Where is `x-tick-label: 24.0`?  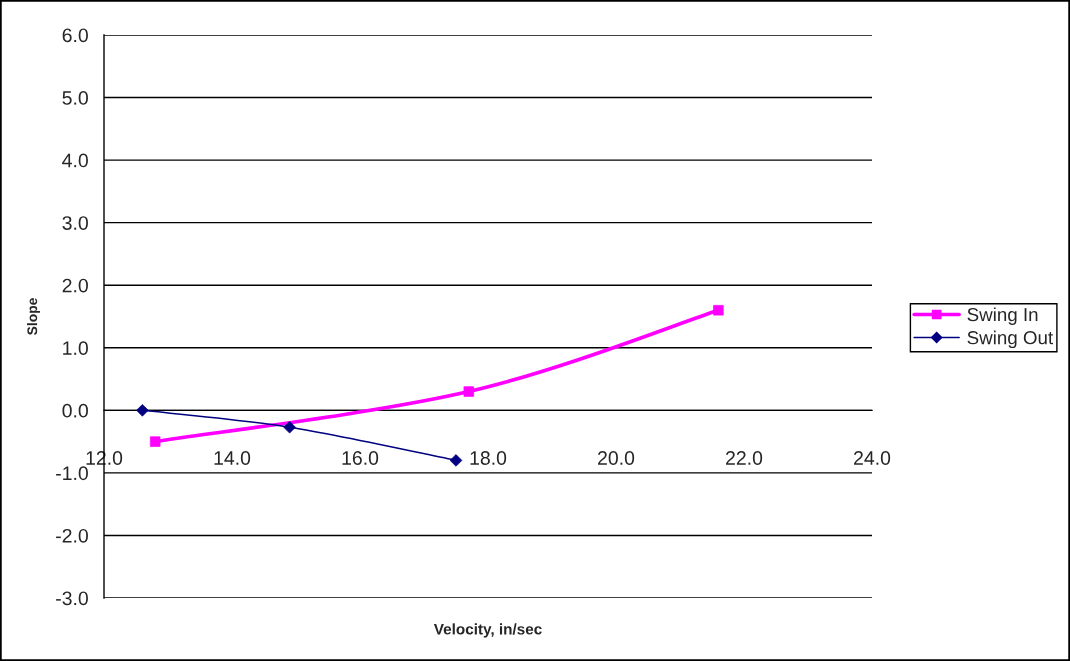
x-tick-label: 24.0 is located at coordinates (872, 458).